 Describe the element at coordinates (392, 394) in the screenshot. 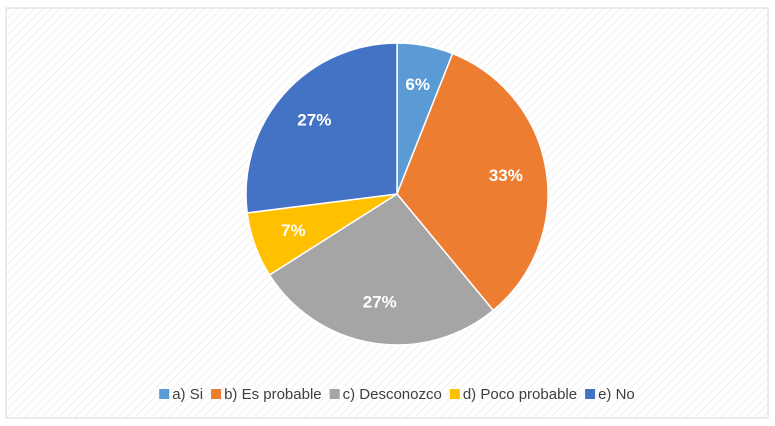

I see `legend-label: c) Desconozco` at that location.